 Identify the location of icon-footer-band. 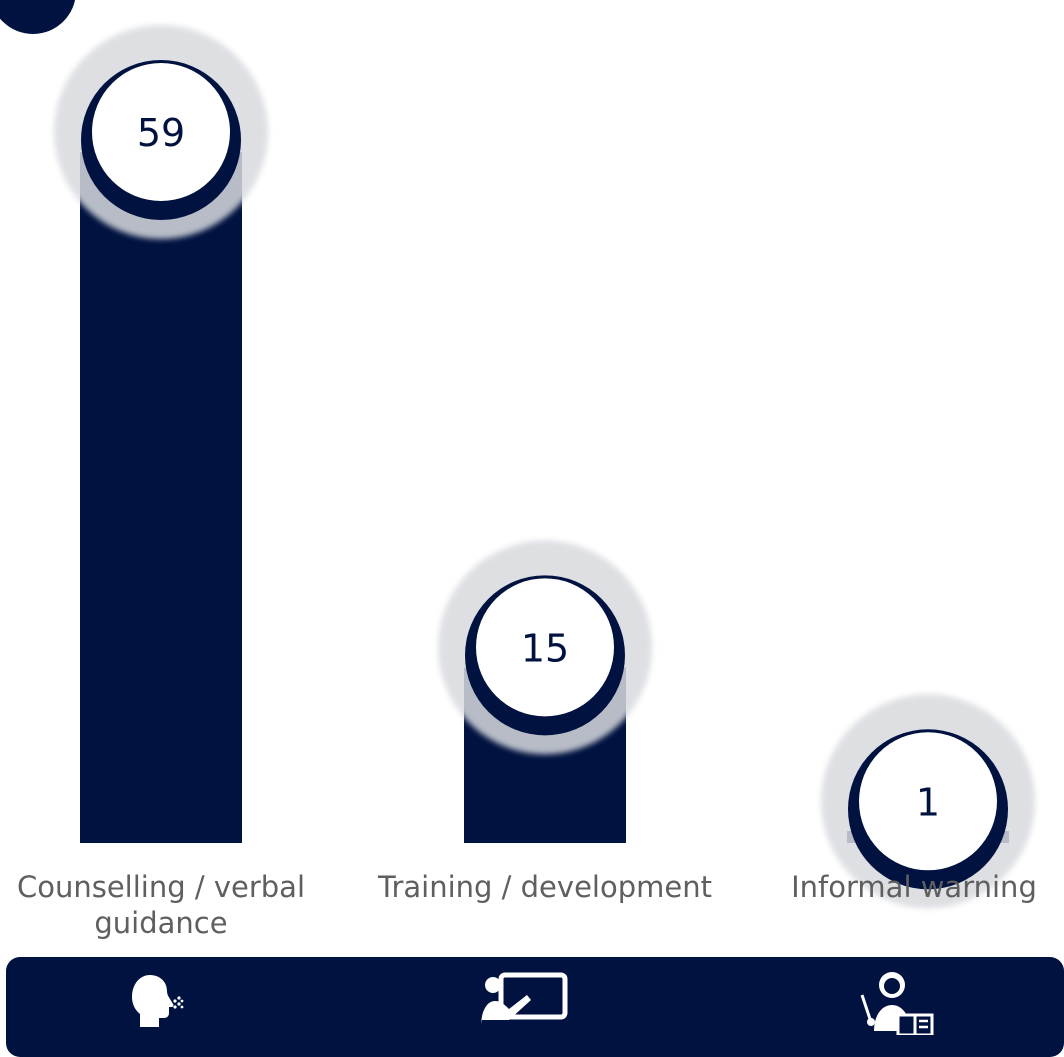
(535, 1007).